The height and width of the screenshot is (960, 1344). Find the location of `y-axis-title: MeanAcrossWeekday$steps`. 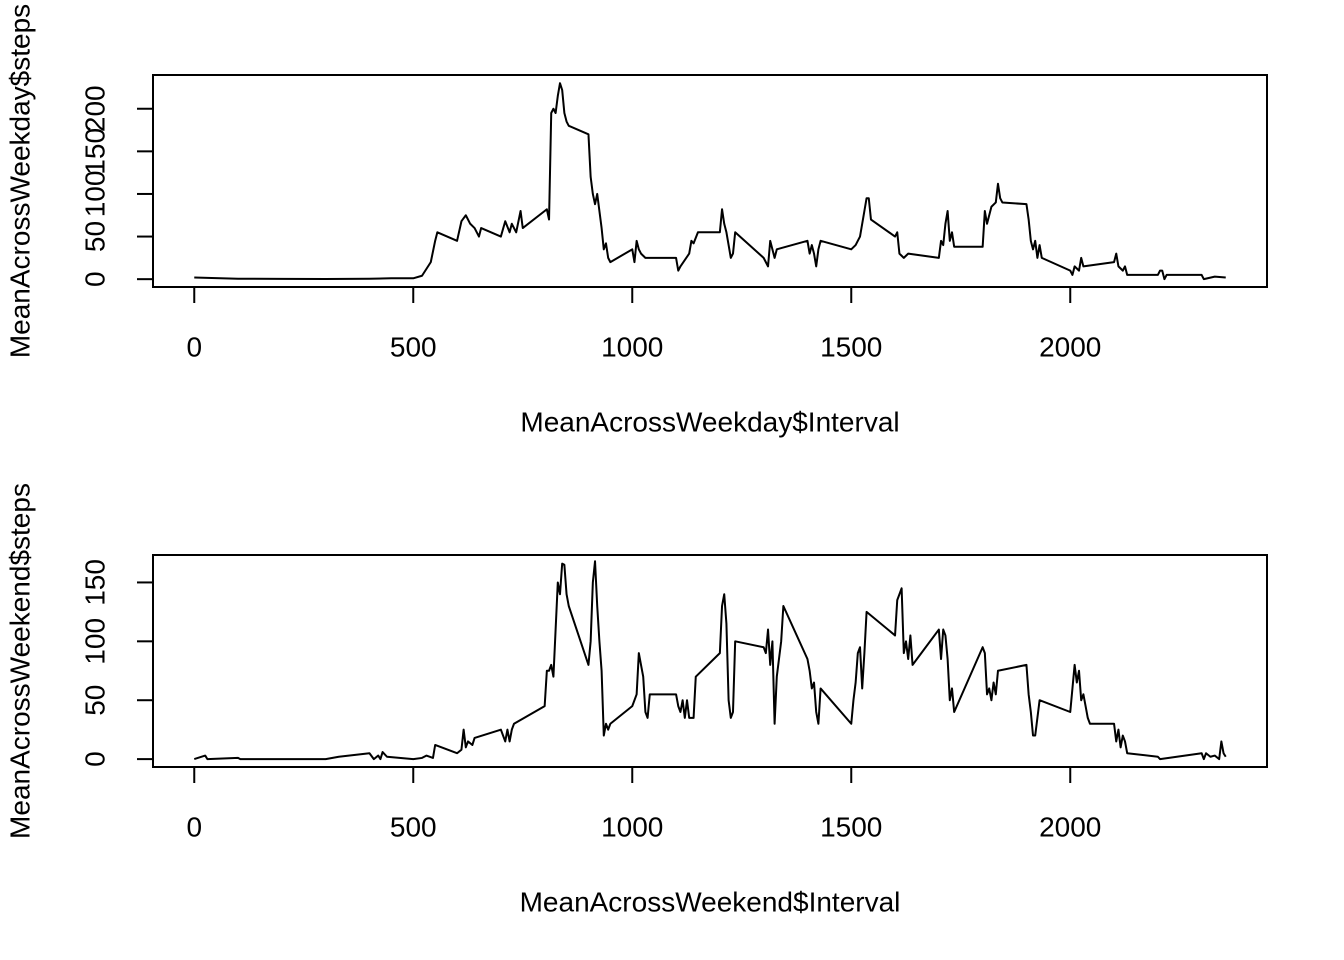

y-axis-title: MeanAcrossWeekday$steps is located at coordinates (19, 181).